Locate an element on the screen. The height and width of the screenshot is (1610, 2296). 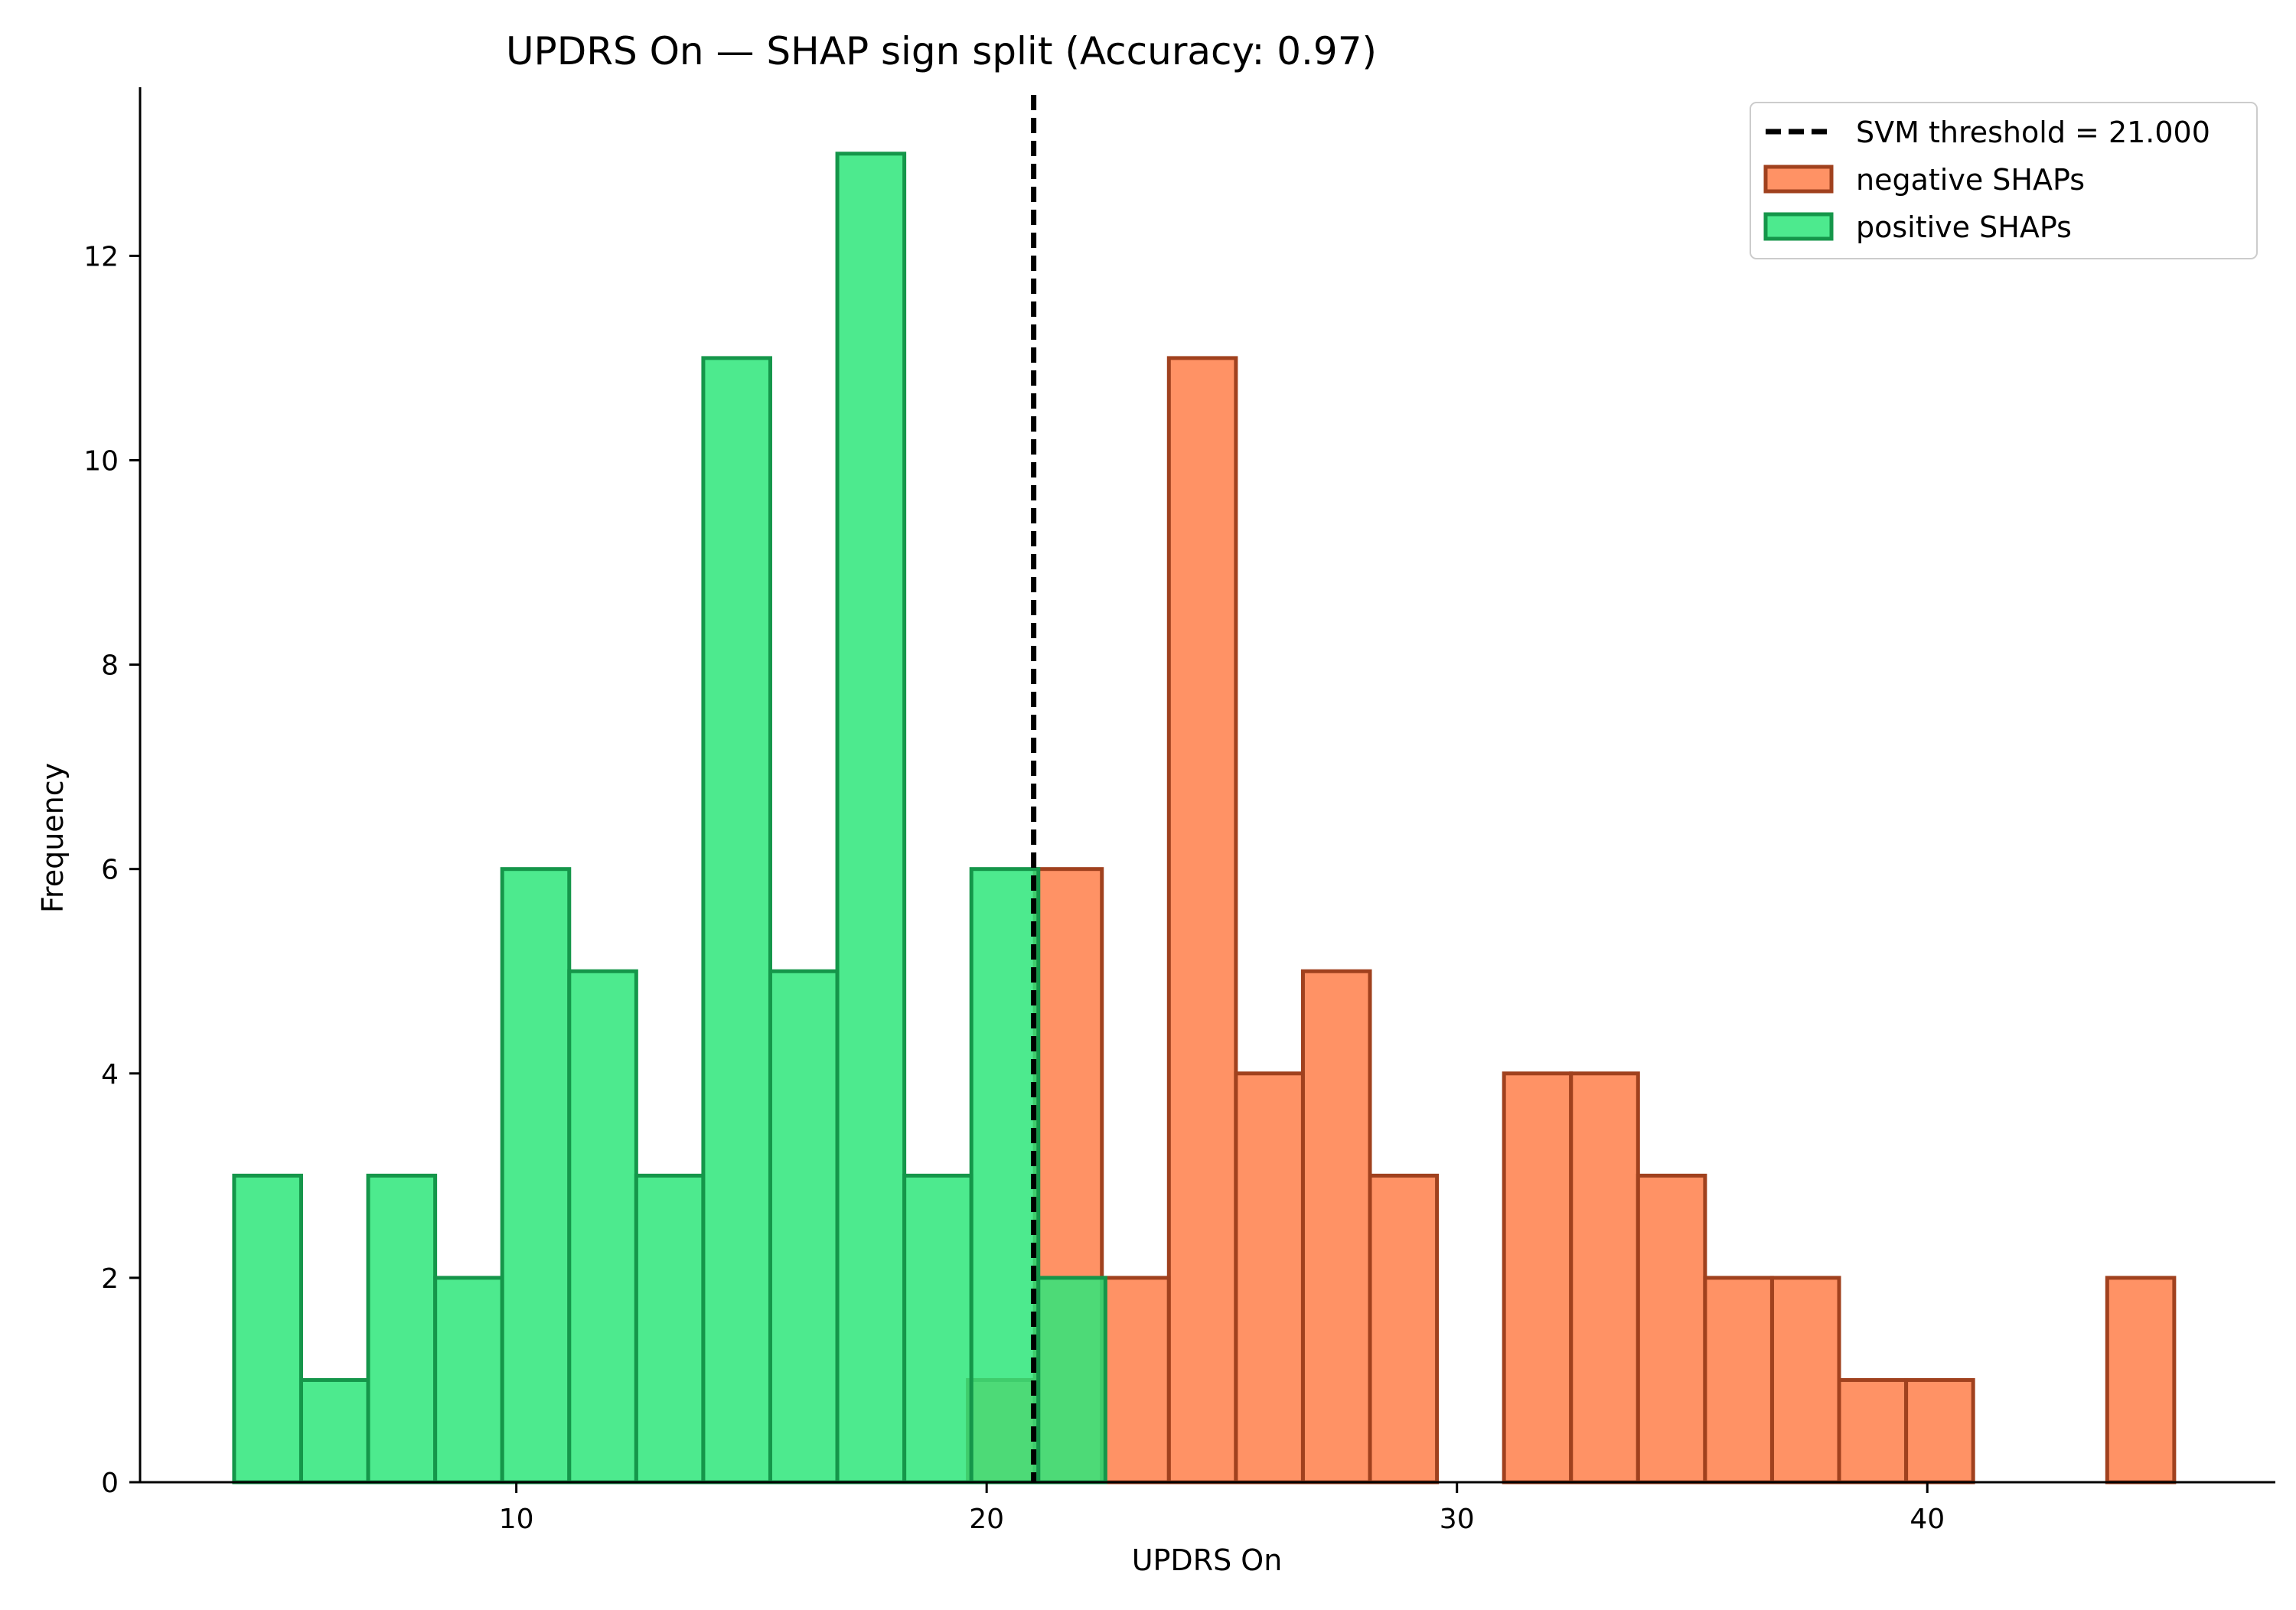
x-tick-label: 10 is located at coordinates (516, 1520).